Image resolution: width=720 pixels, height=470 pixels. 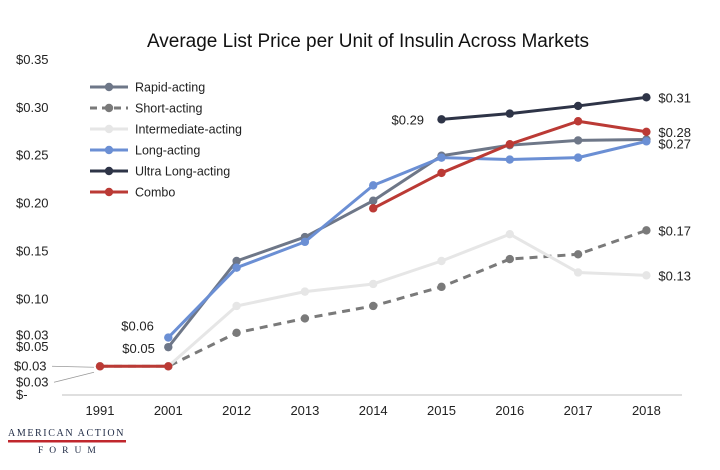 I want to click on logo-accent-bar, so click(x=67, y=441).